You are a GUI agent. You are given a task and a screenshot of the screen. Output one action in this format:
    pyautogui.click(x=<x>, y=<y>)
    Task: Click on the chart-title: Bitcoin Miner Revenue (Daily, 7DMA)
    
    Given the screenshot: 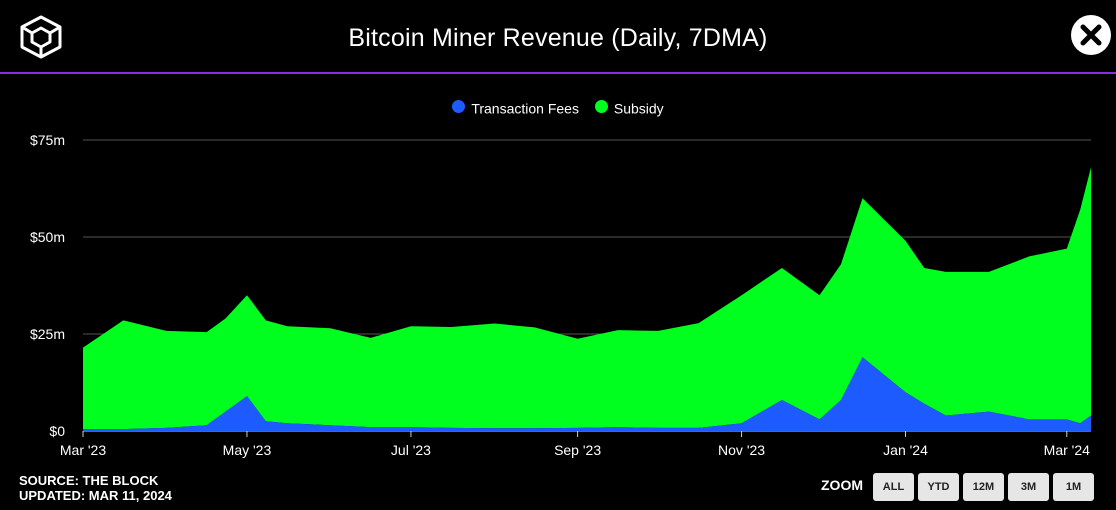 What is the action you would take?
    pyautogui.click(x=558, y=38)
    